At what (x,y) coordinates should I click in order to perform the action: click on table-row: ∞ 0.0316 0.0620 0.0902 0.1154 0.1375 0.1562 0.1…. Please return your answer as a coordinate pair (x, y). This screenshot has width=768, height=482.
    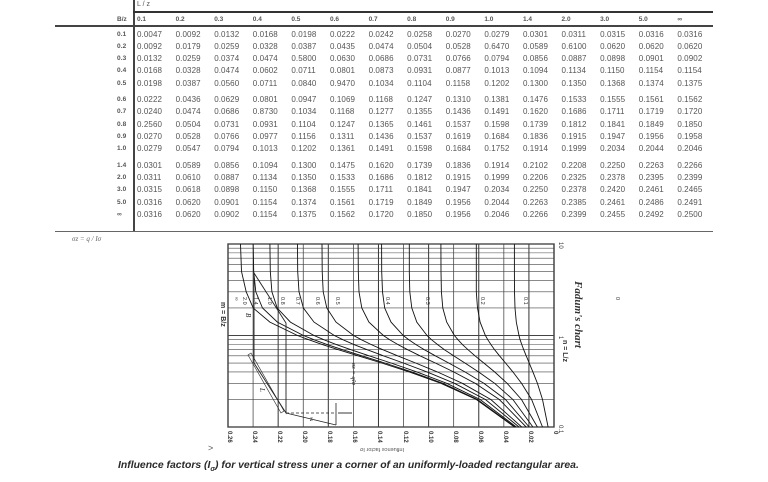
    Looking at the image, I should click on (383, 214).